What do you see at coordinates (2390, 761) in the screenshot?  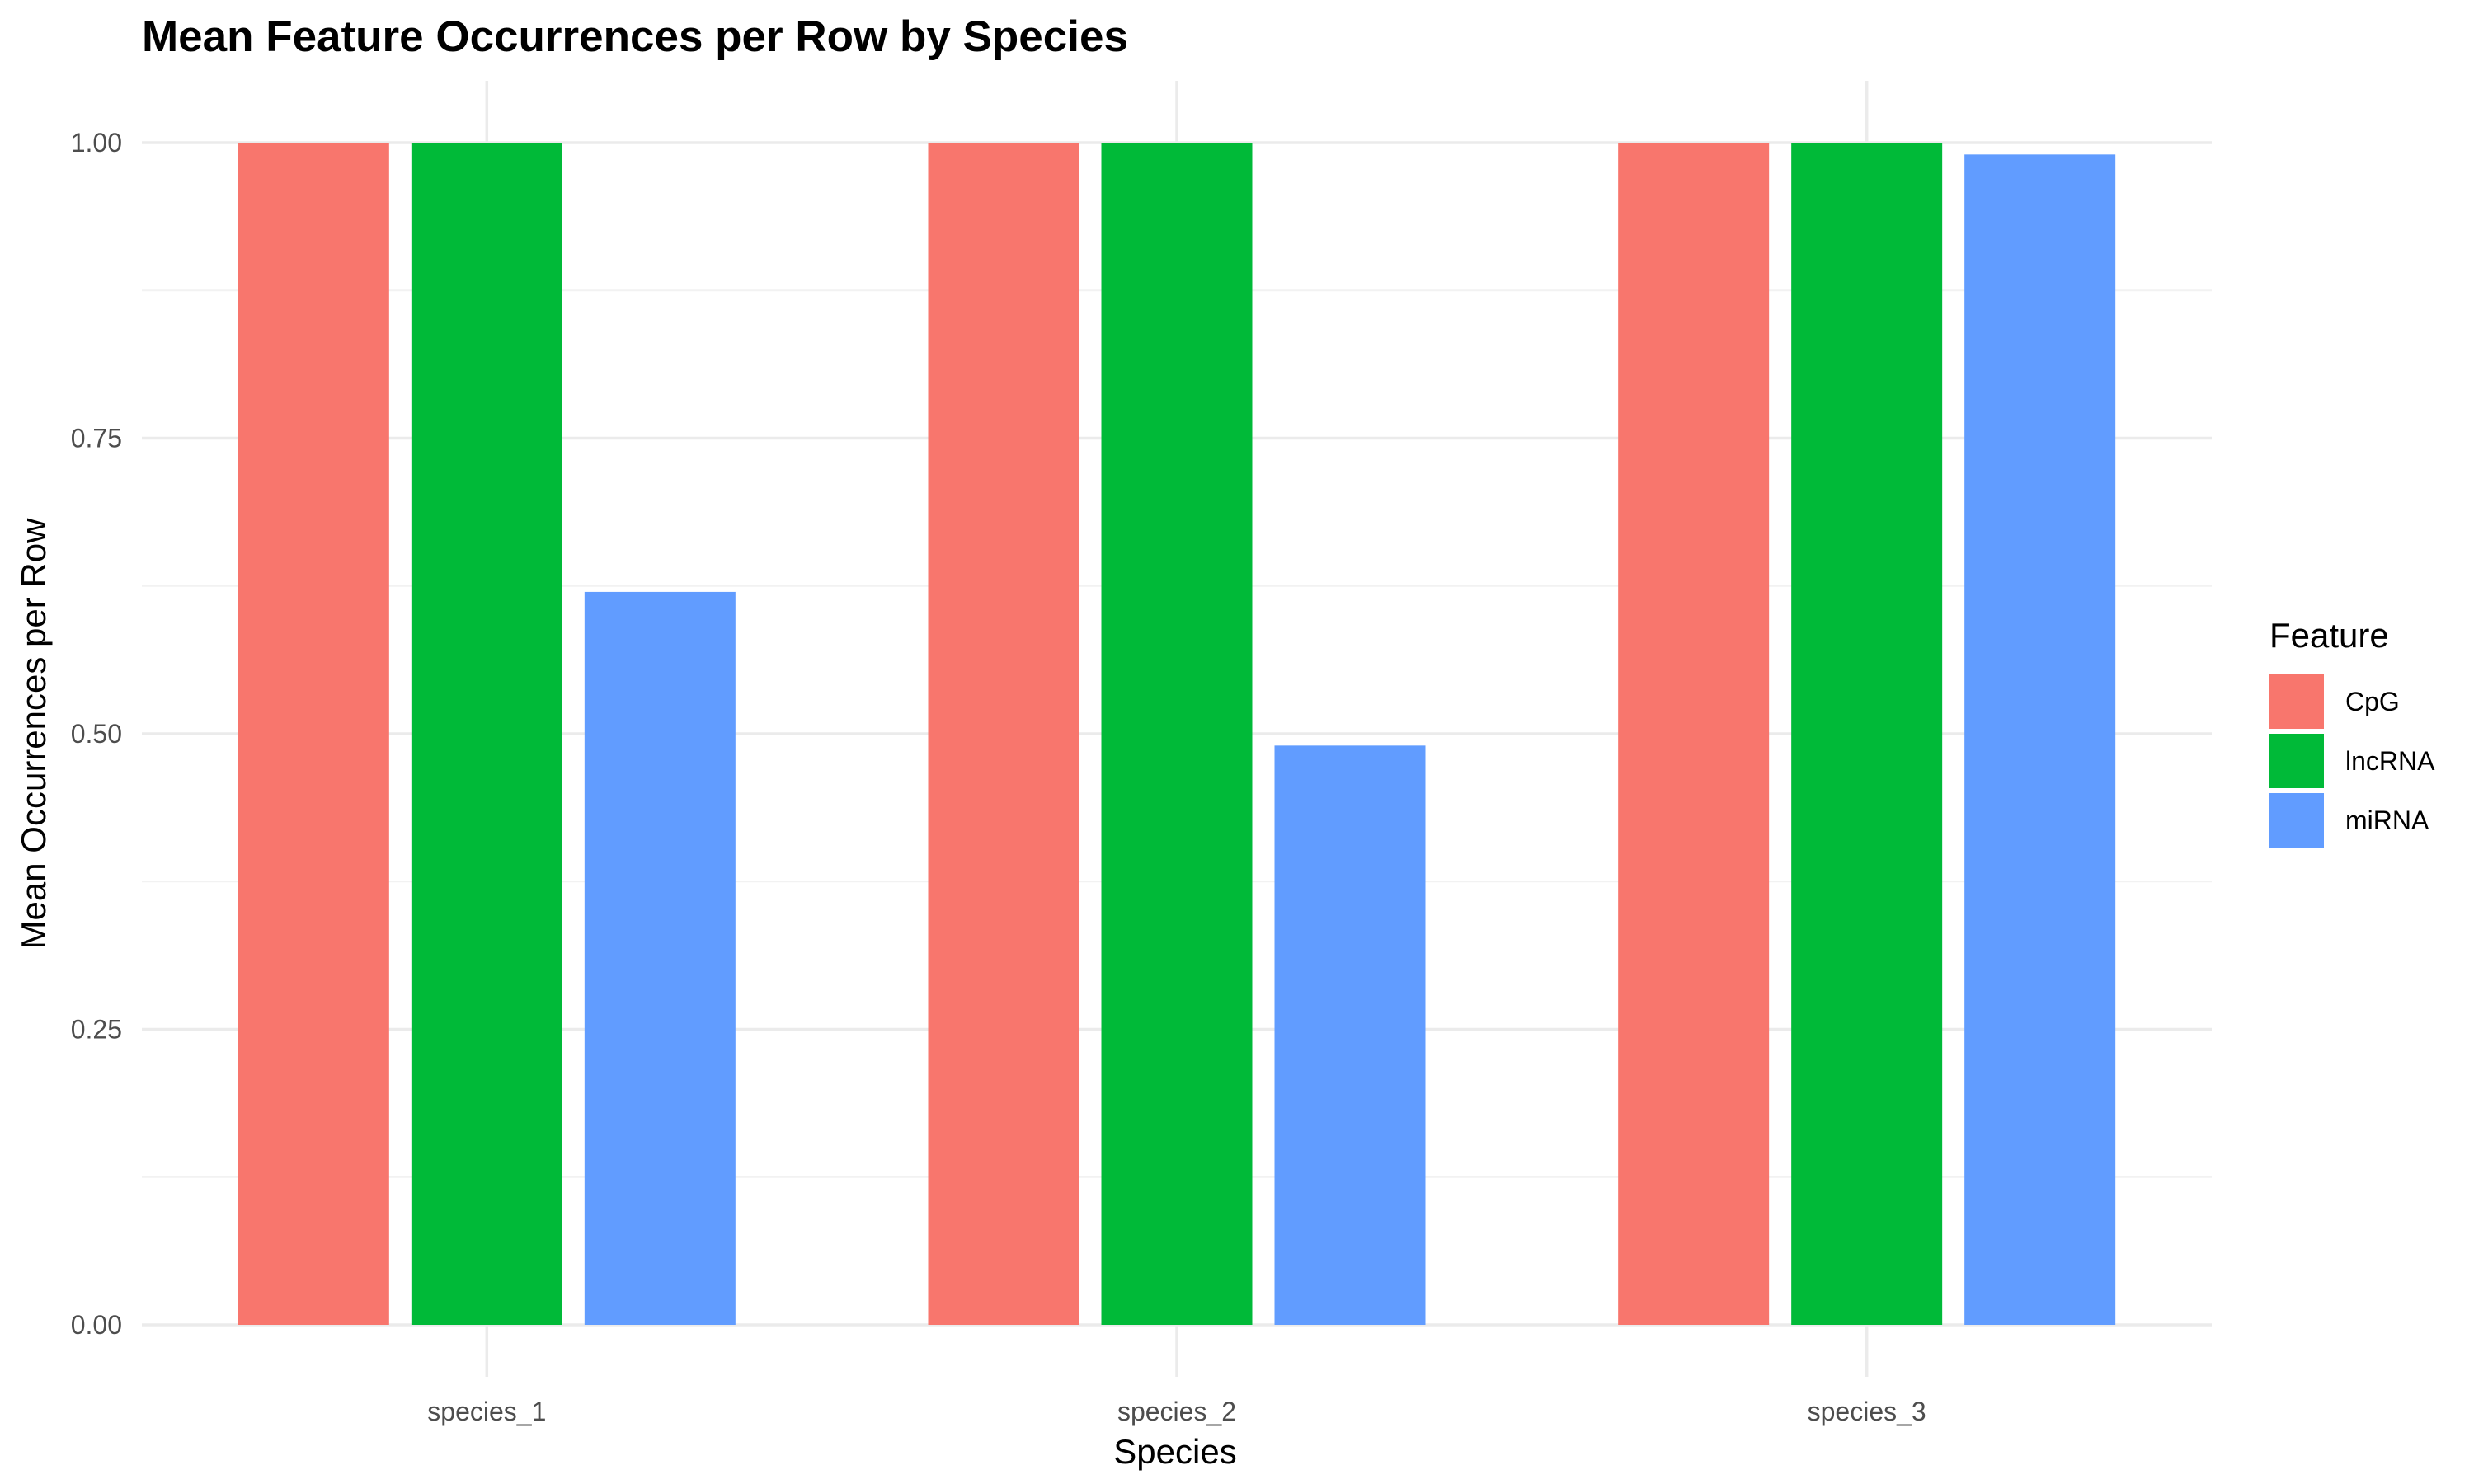 I see `legend-label-lncRNA: lncRNA` at bounding box center [2390, 761].